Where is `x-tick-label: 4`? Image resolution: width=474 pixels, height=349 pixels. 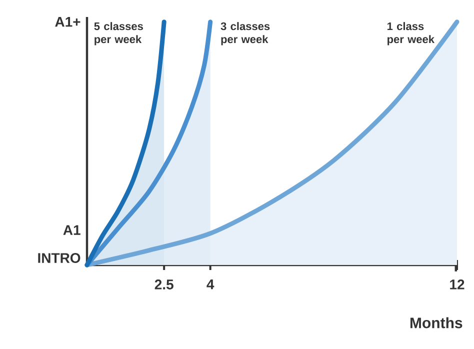 x-tick-label: 4 is located at coordinates (210, 285).